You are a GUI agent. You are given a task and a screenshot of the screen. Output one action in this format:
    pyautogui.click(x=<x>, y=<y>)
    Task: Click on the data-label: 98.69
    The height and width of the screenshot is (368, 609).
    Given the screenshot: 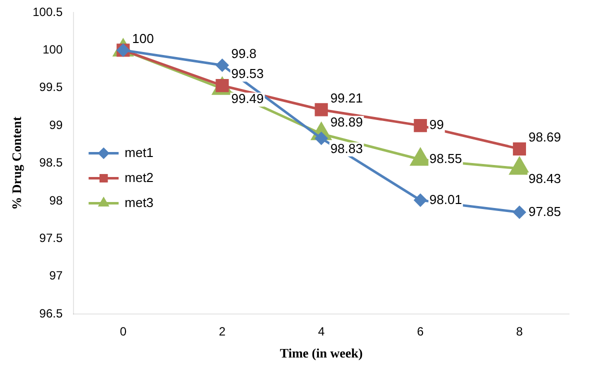 What is the action you would take?
    pyautogui.click(x=545, y=137)
    